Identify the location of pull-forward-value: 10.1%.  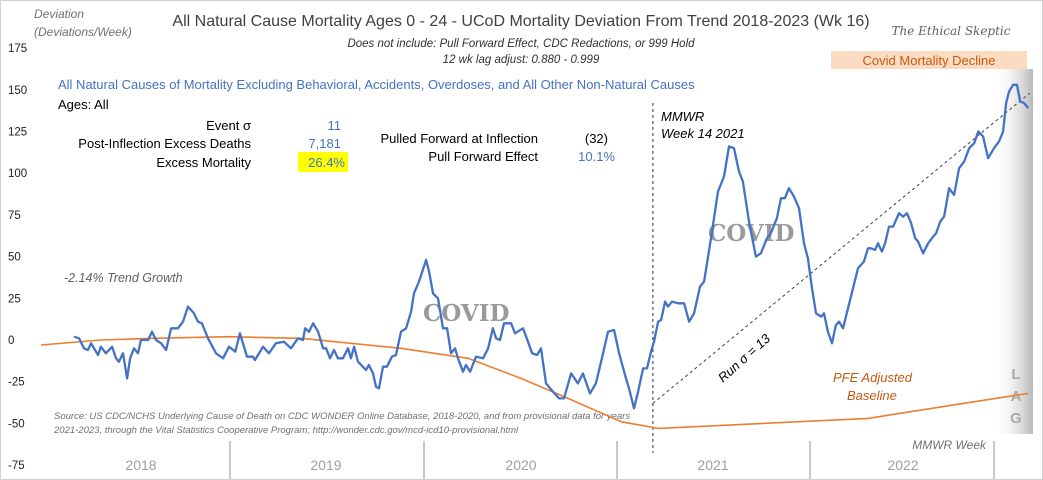
(596, 156).